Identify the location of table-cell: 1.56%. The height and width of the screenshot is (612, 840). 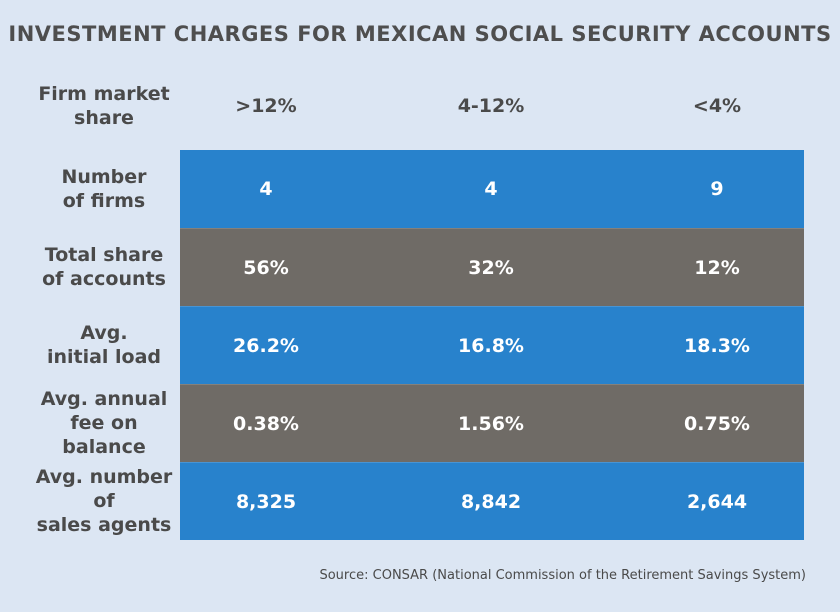
(491, 423).